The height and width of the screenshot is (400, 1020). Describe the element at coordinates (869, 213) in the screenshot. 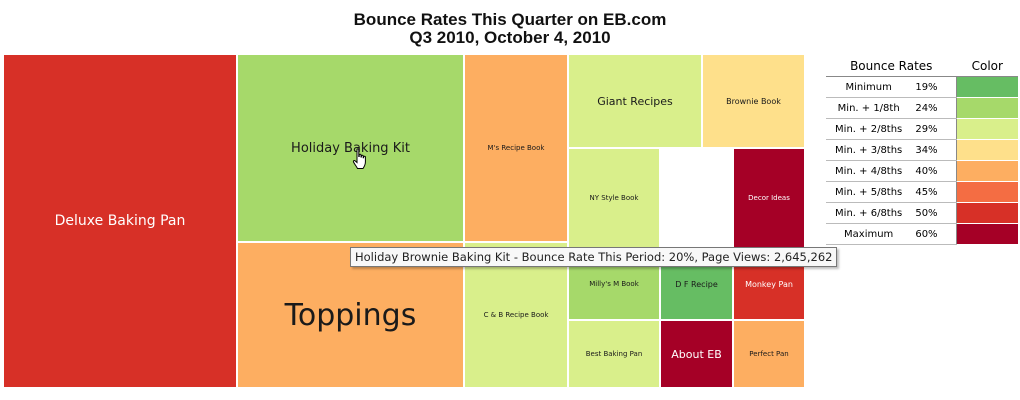

I see `legend-row-label: Min. + 6/8ths` at that location.